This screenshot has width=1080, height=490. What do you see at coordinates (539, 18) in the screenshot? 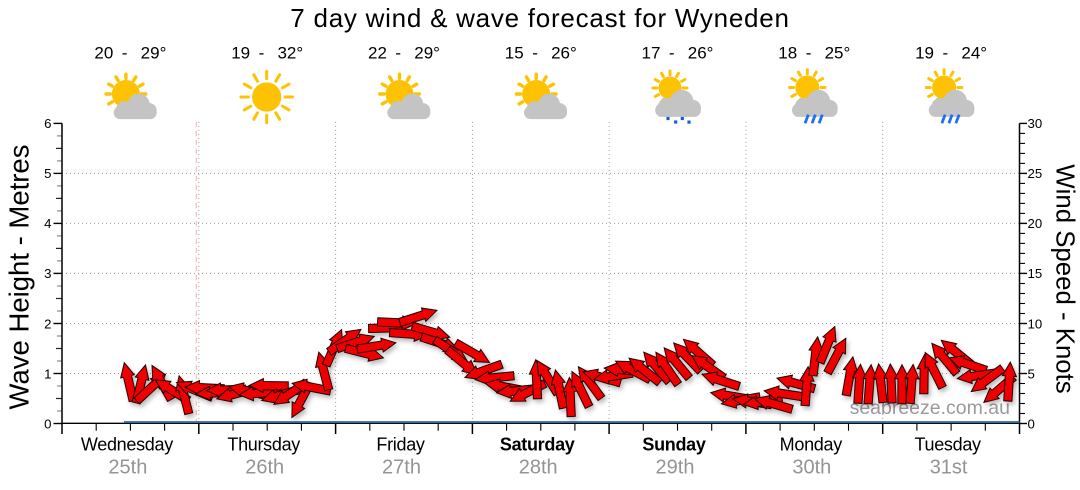
I see `svg-text:7 day wind & wave forecast for: 7 day wind & wave forecast for Wyneden` at bounding box center [539, 18].